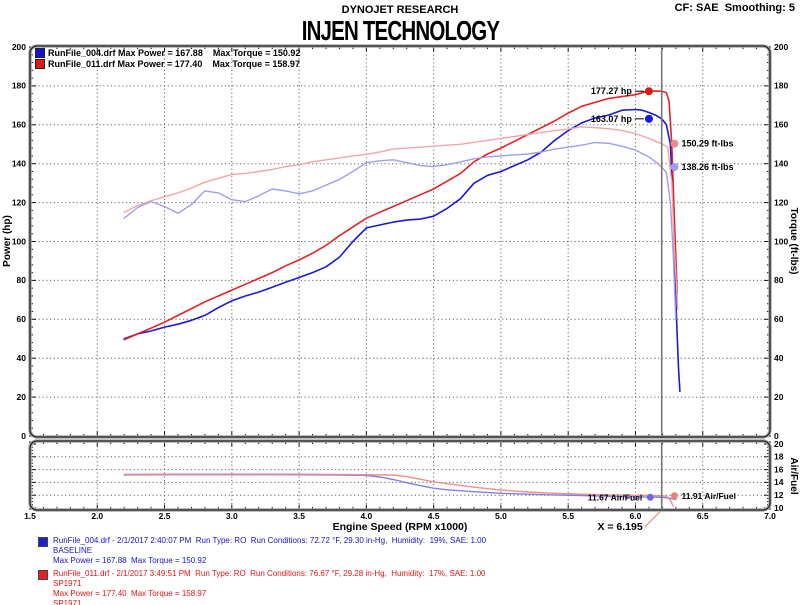 The image size is (800, 605). Describe the element at coordinates (630, 290) in the screenshot. I see `cursor: X = 6.195` at that location.